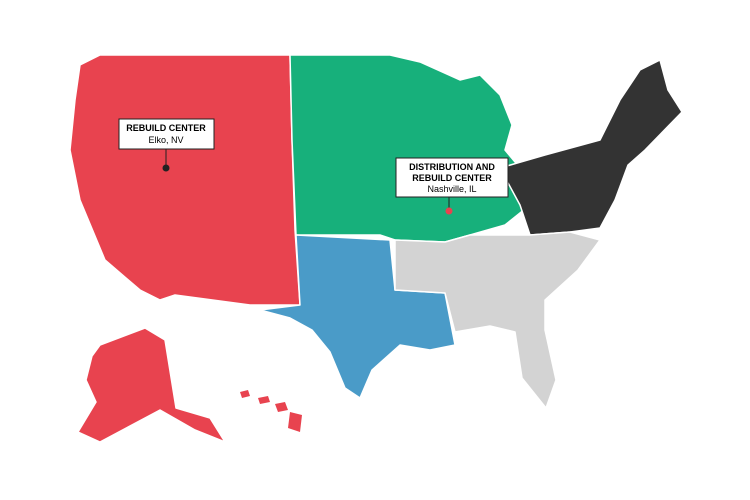 The width and height of the screenshot is (750, 500). Describe the element at coordinates (271, 411) in the screenshot. I see `hawaii` at that location.